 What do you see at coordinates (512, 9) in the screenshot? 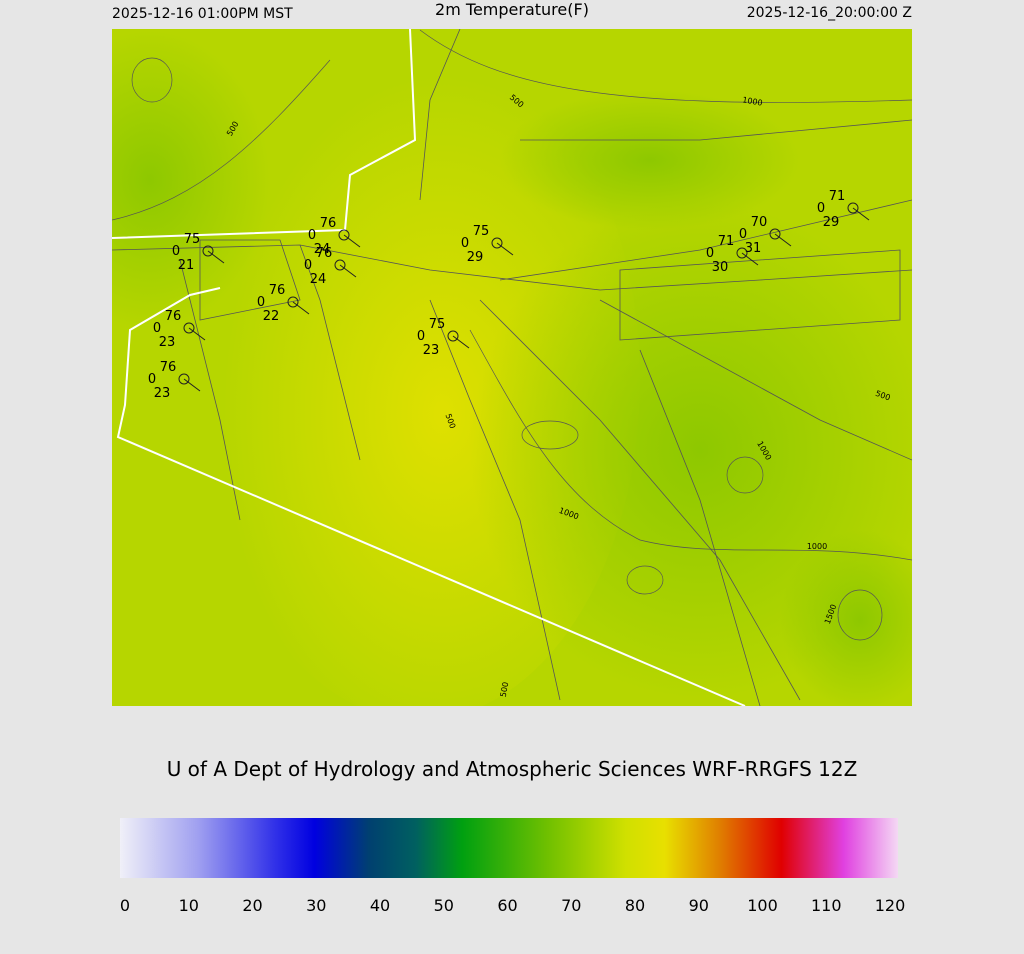
I see `title: 2m Temperature(F)` at bounding box center [512, 9].